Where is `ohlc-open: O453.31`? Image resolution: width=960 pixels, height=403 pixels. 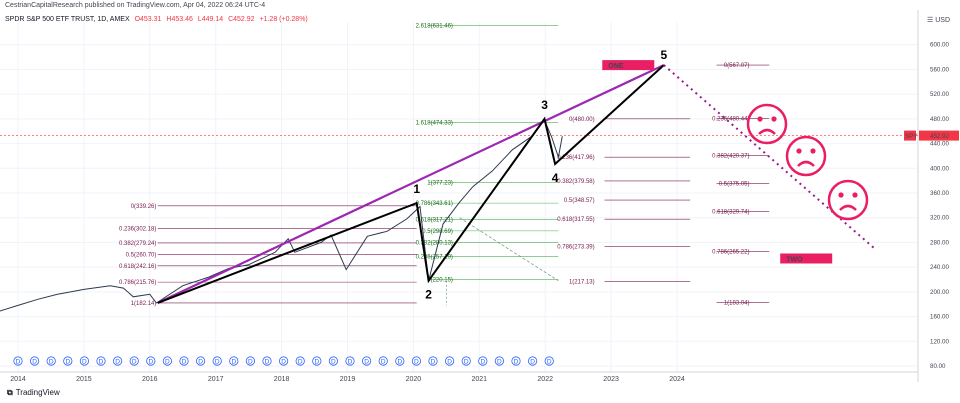 ohlc-open: O453.31 is located at coordinates (148, 19).